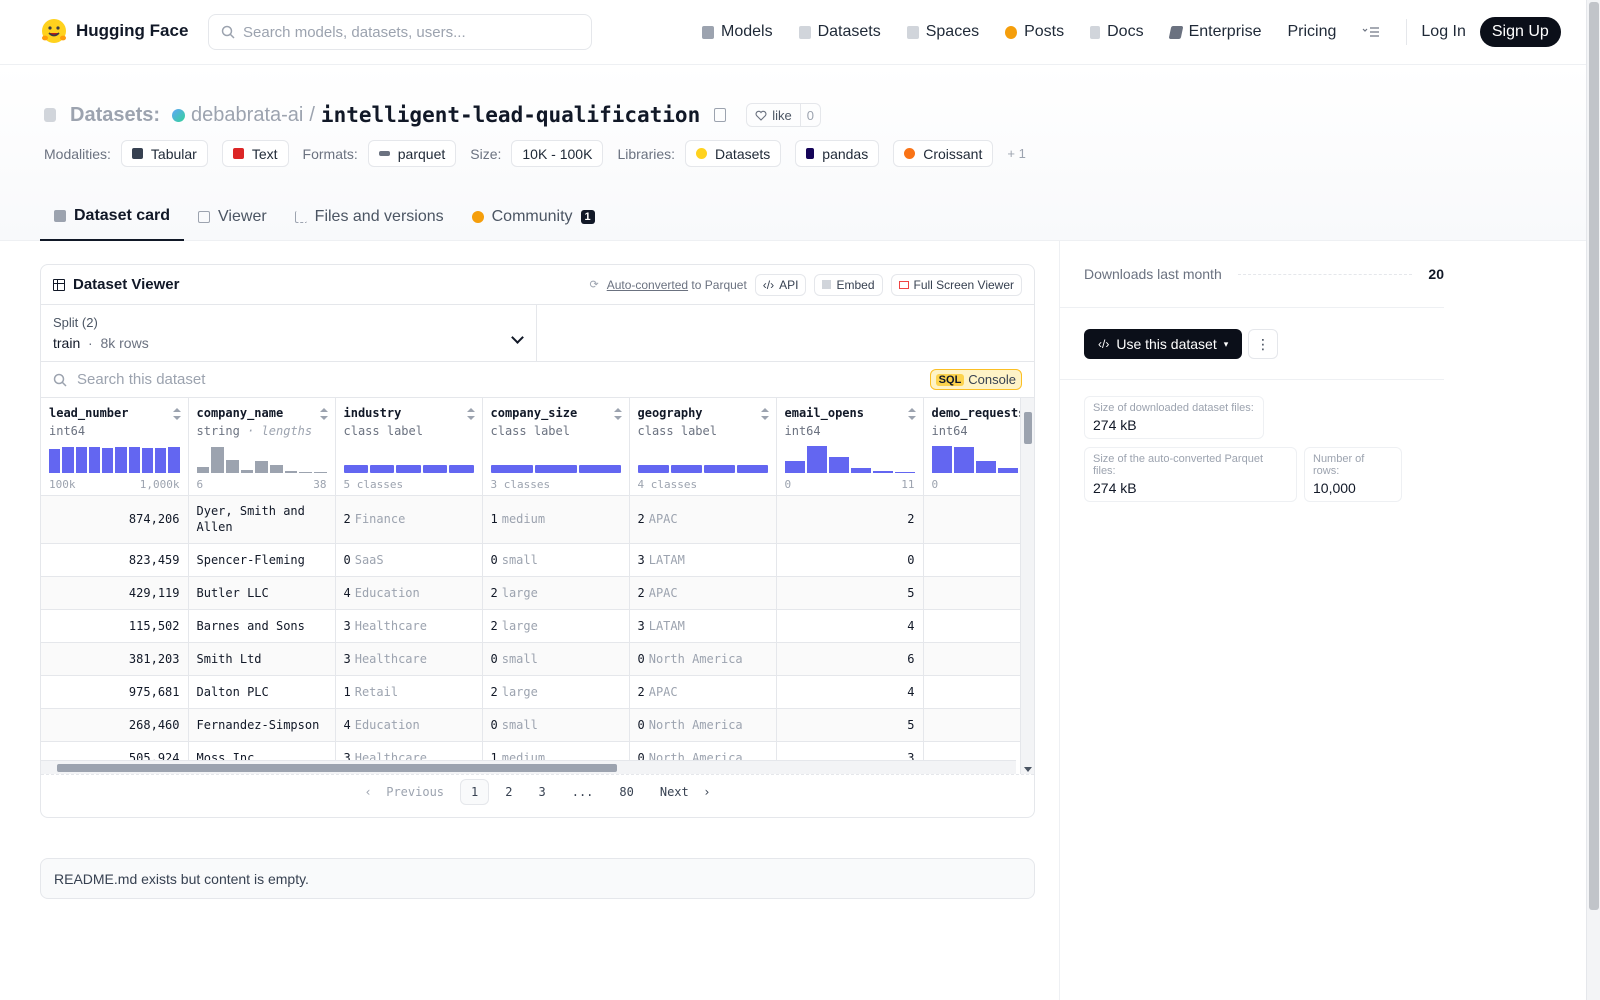 The width and height of the screenshot is (1600, 1000). I want to click on table-row: 975,681 Dalton PLC 1 Retail 2 large 2 APAC 4, so click(537, 692).